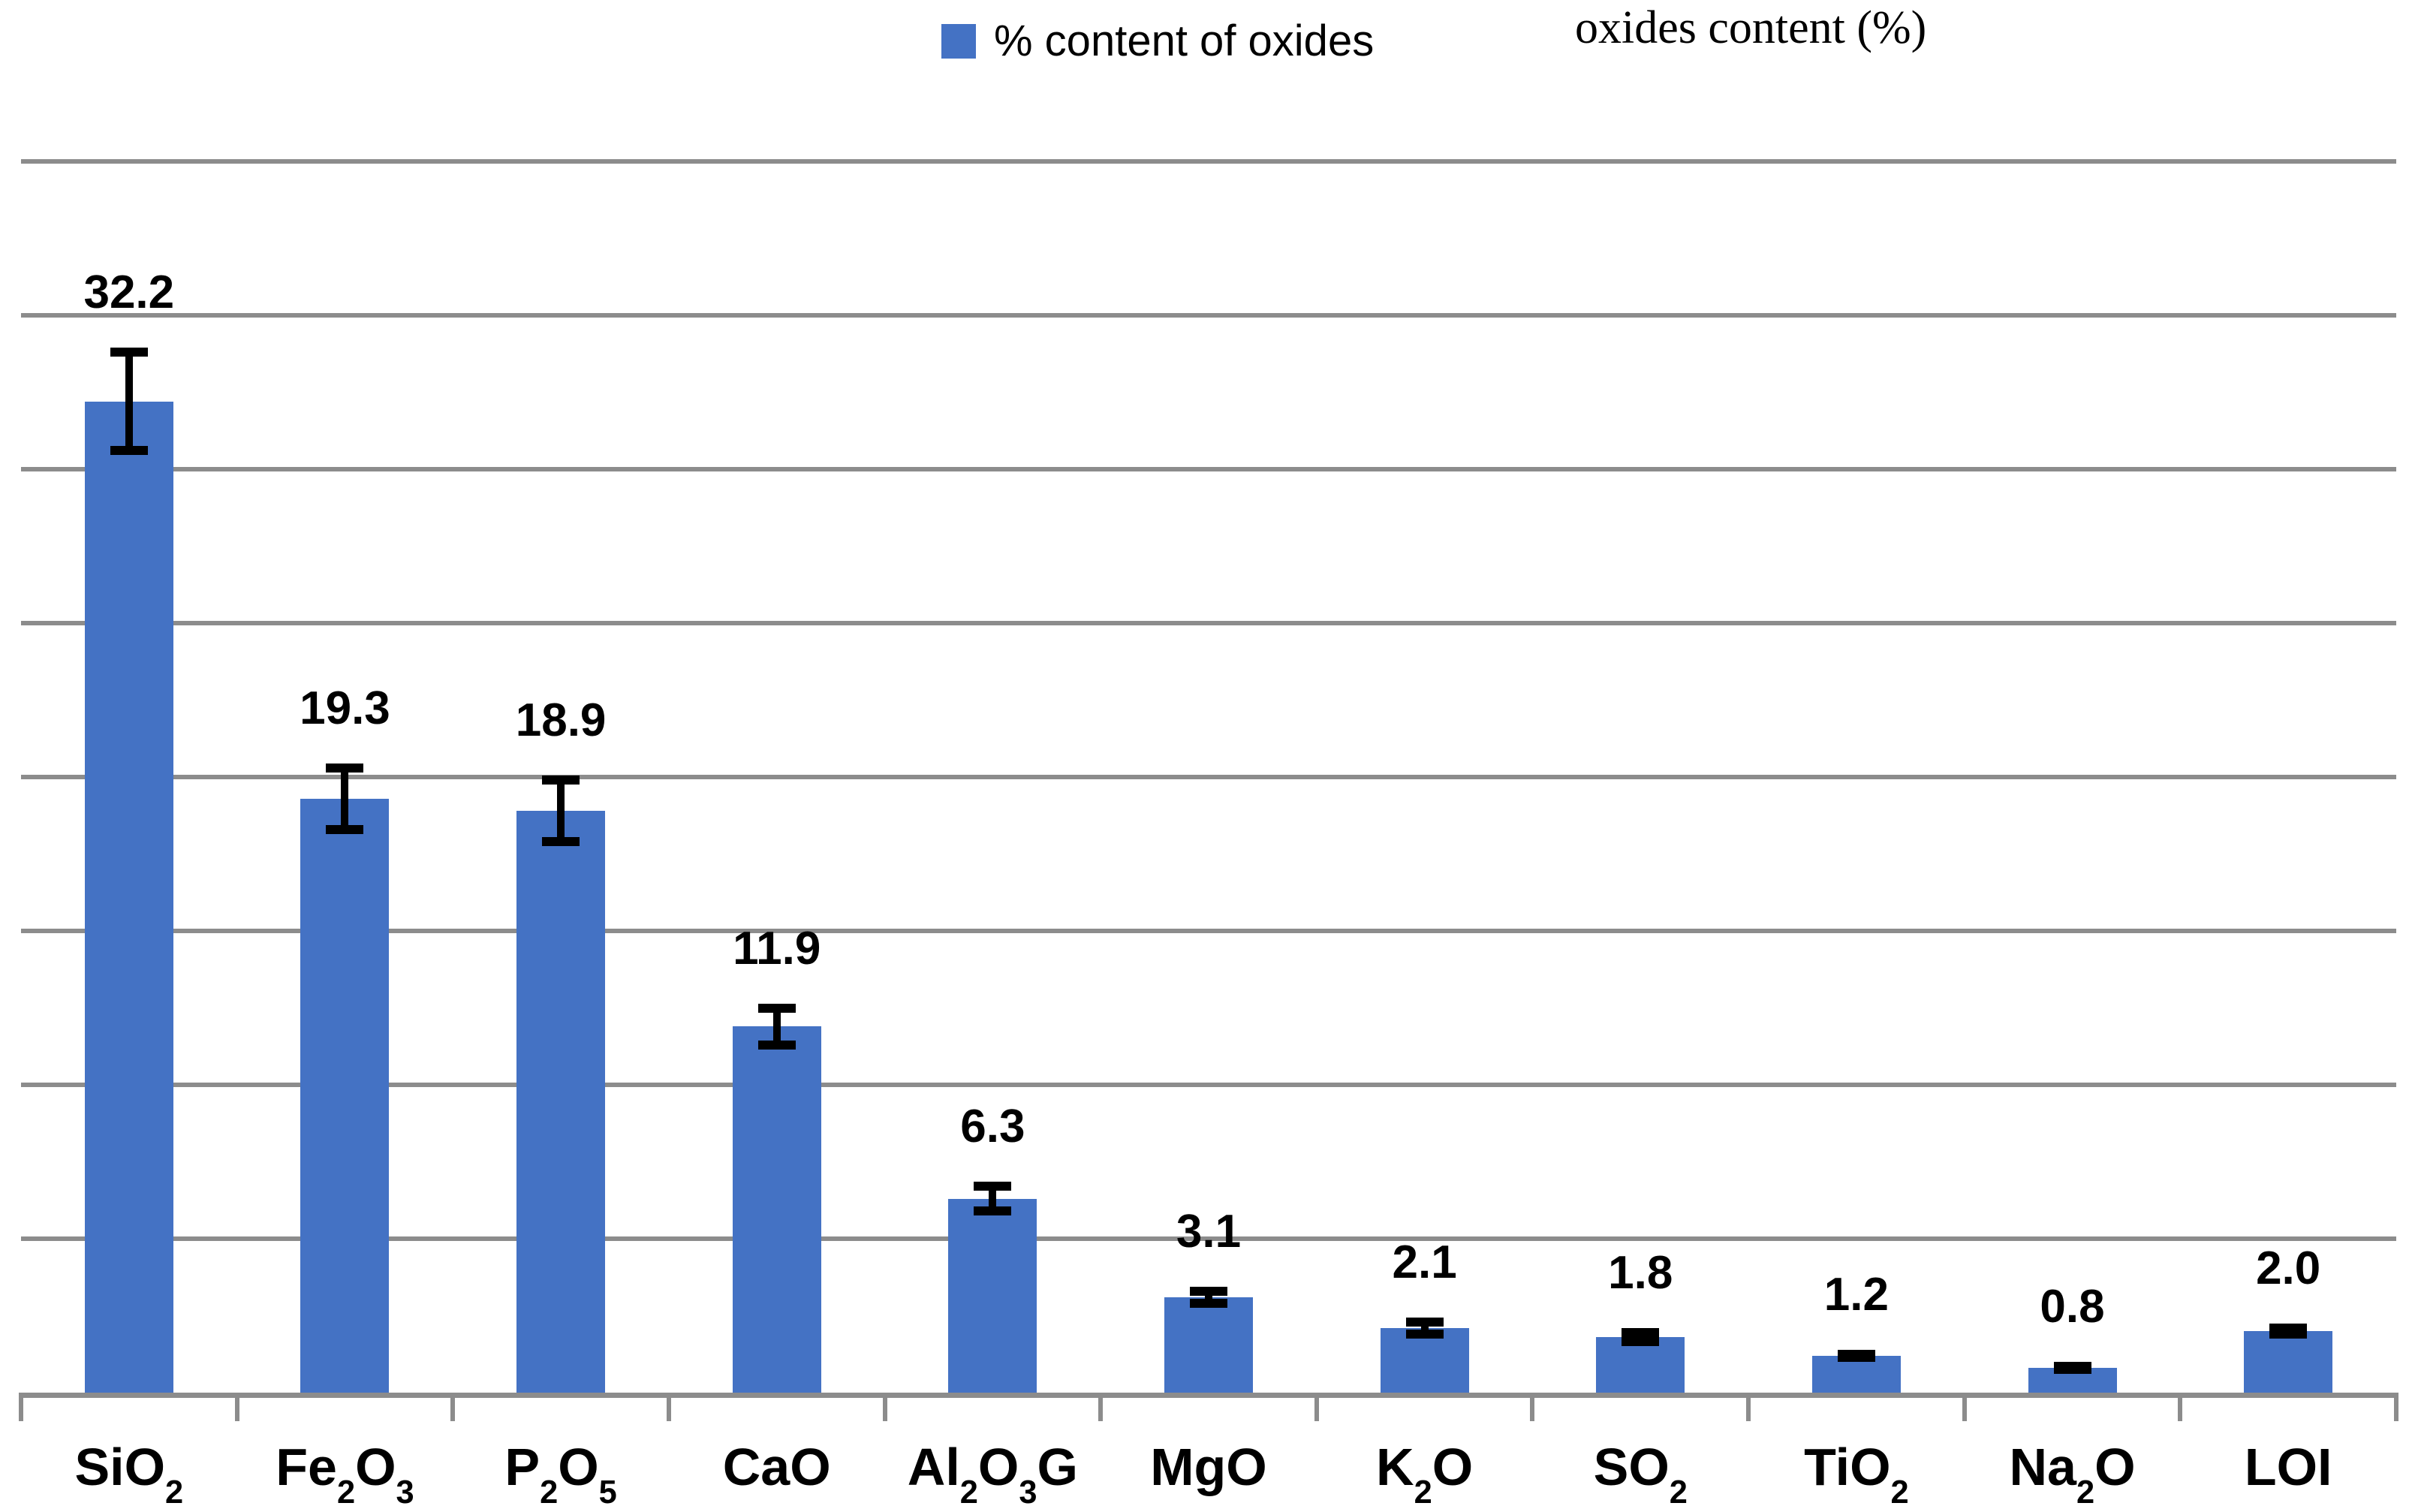 This screenshot has width=2409, height=1512. Describe the element at coordinates (777, 948) in the screenshot. I see `value-label: 11.9` at that location.